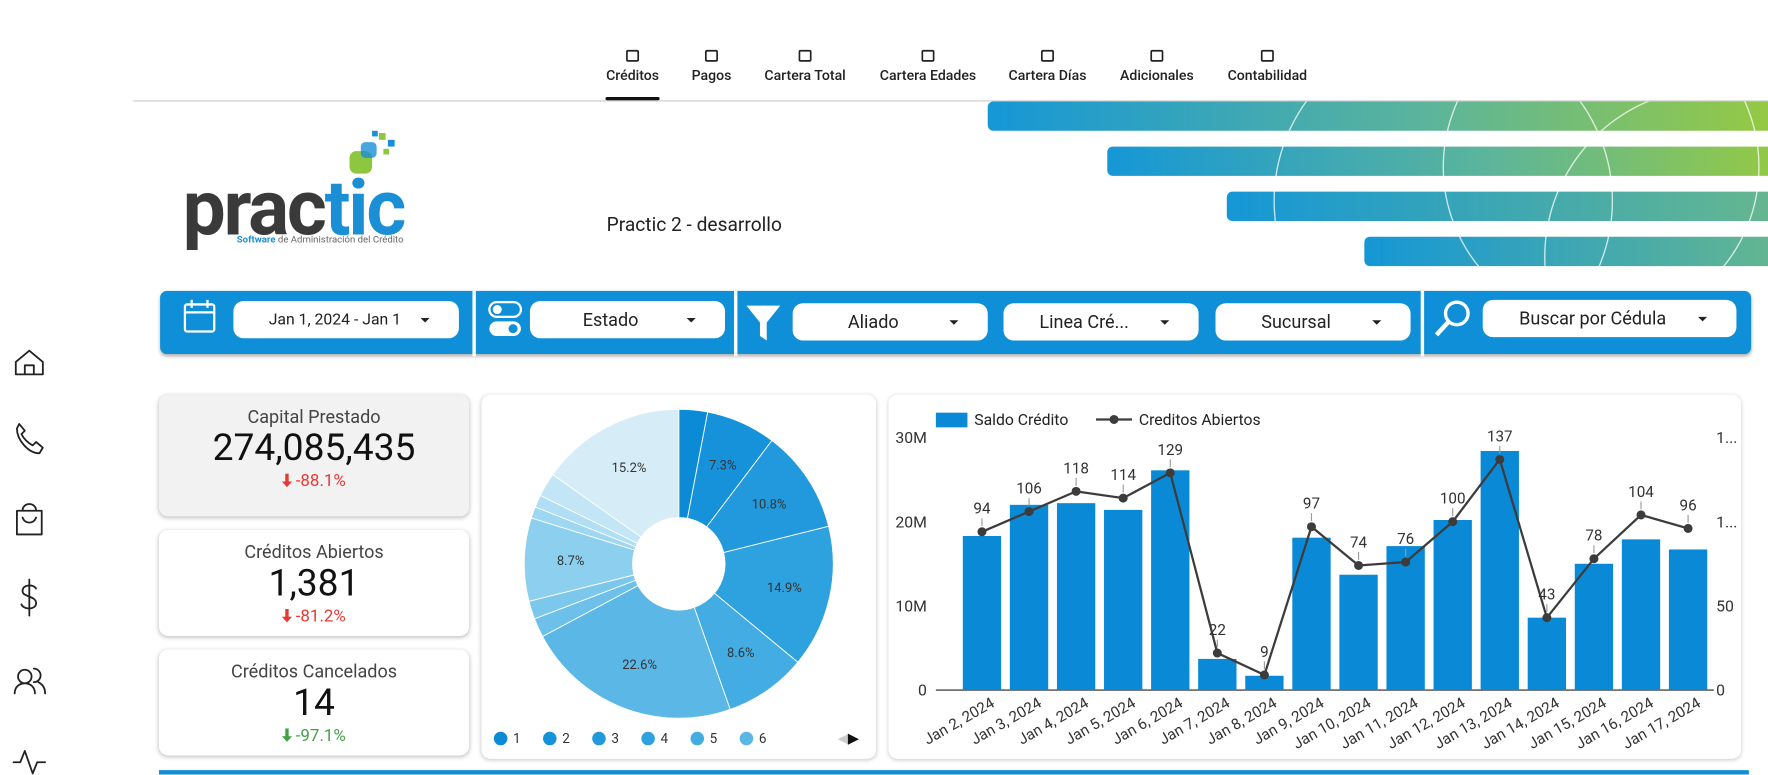 Image resolution: width=1768 pixels, height=775 pixels. What do you see at coordinates (1200, 419) in the screenshot?
I see `legend-label: Creditos Abiertos` at bounding box center [1200, 419].